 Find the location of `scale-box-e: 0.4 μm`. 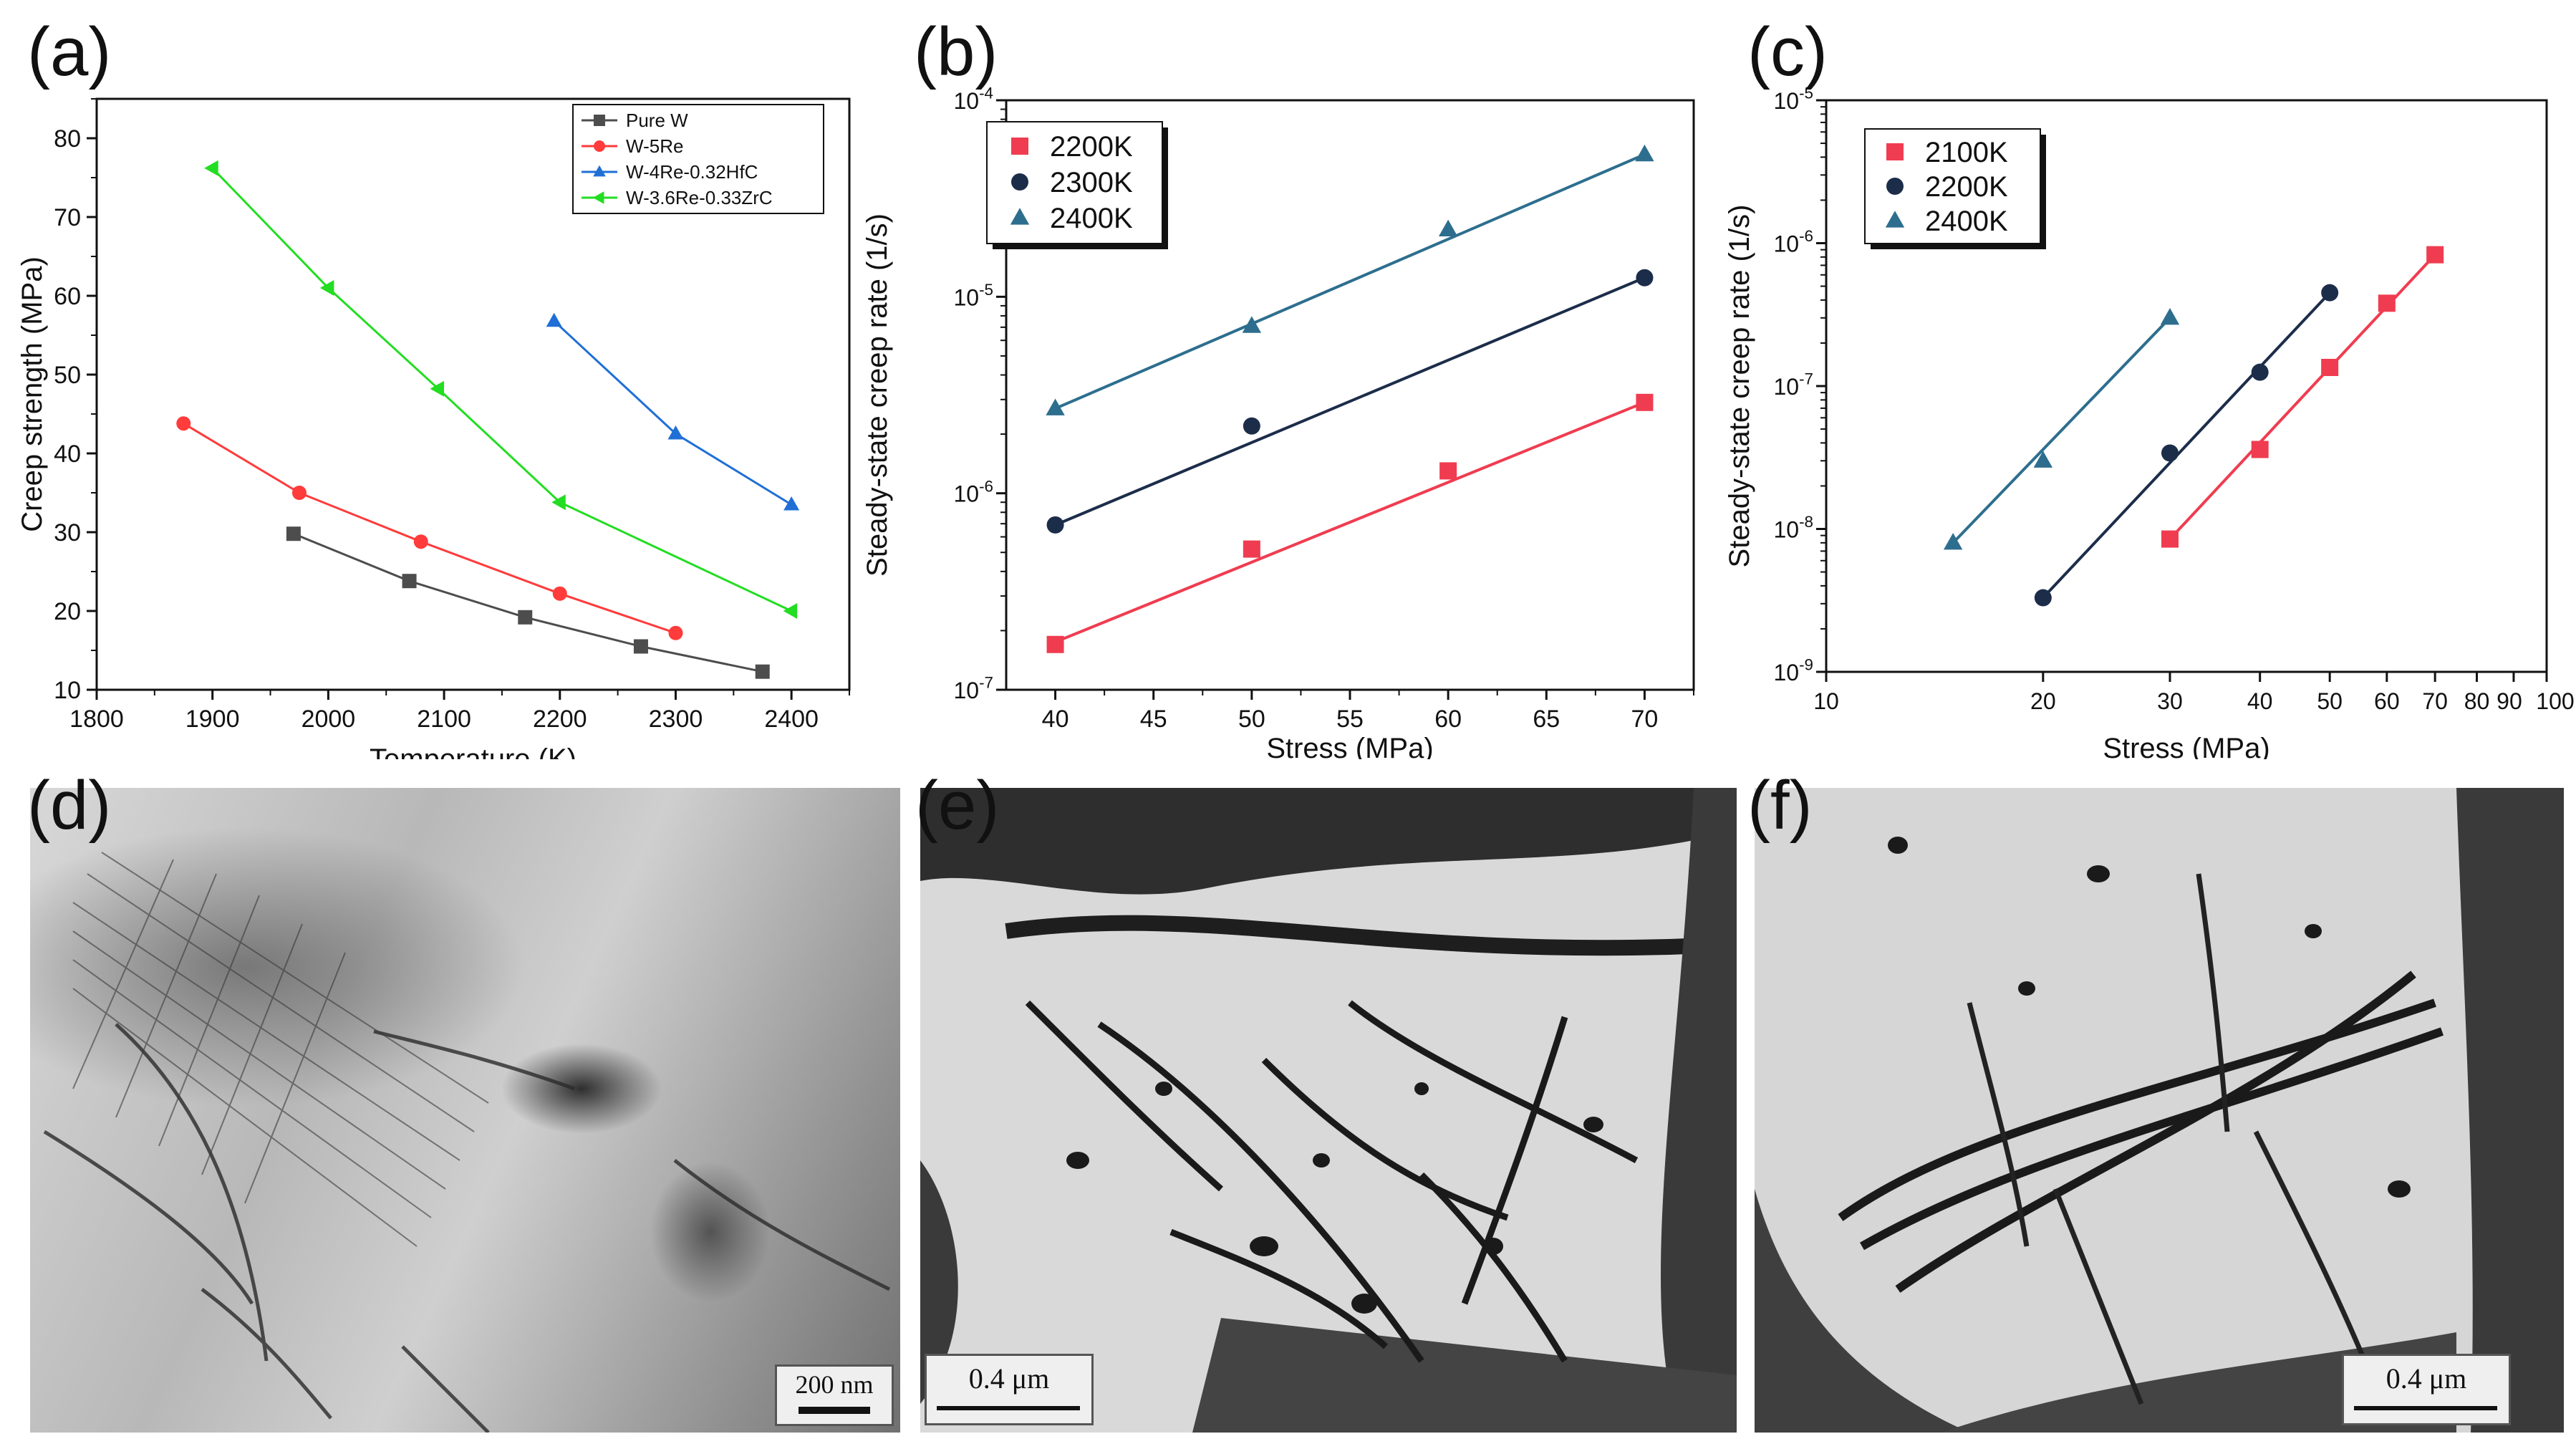

scale-box-e: 0.4 μm is located at coordinates (1009, 1389).